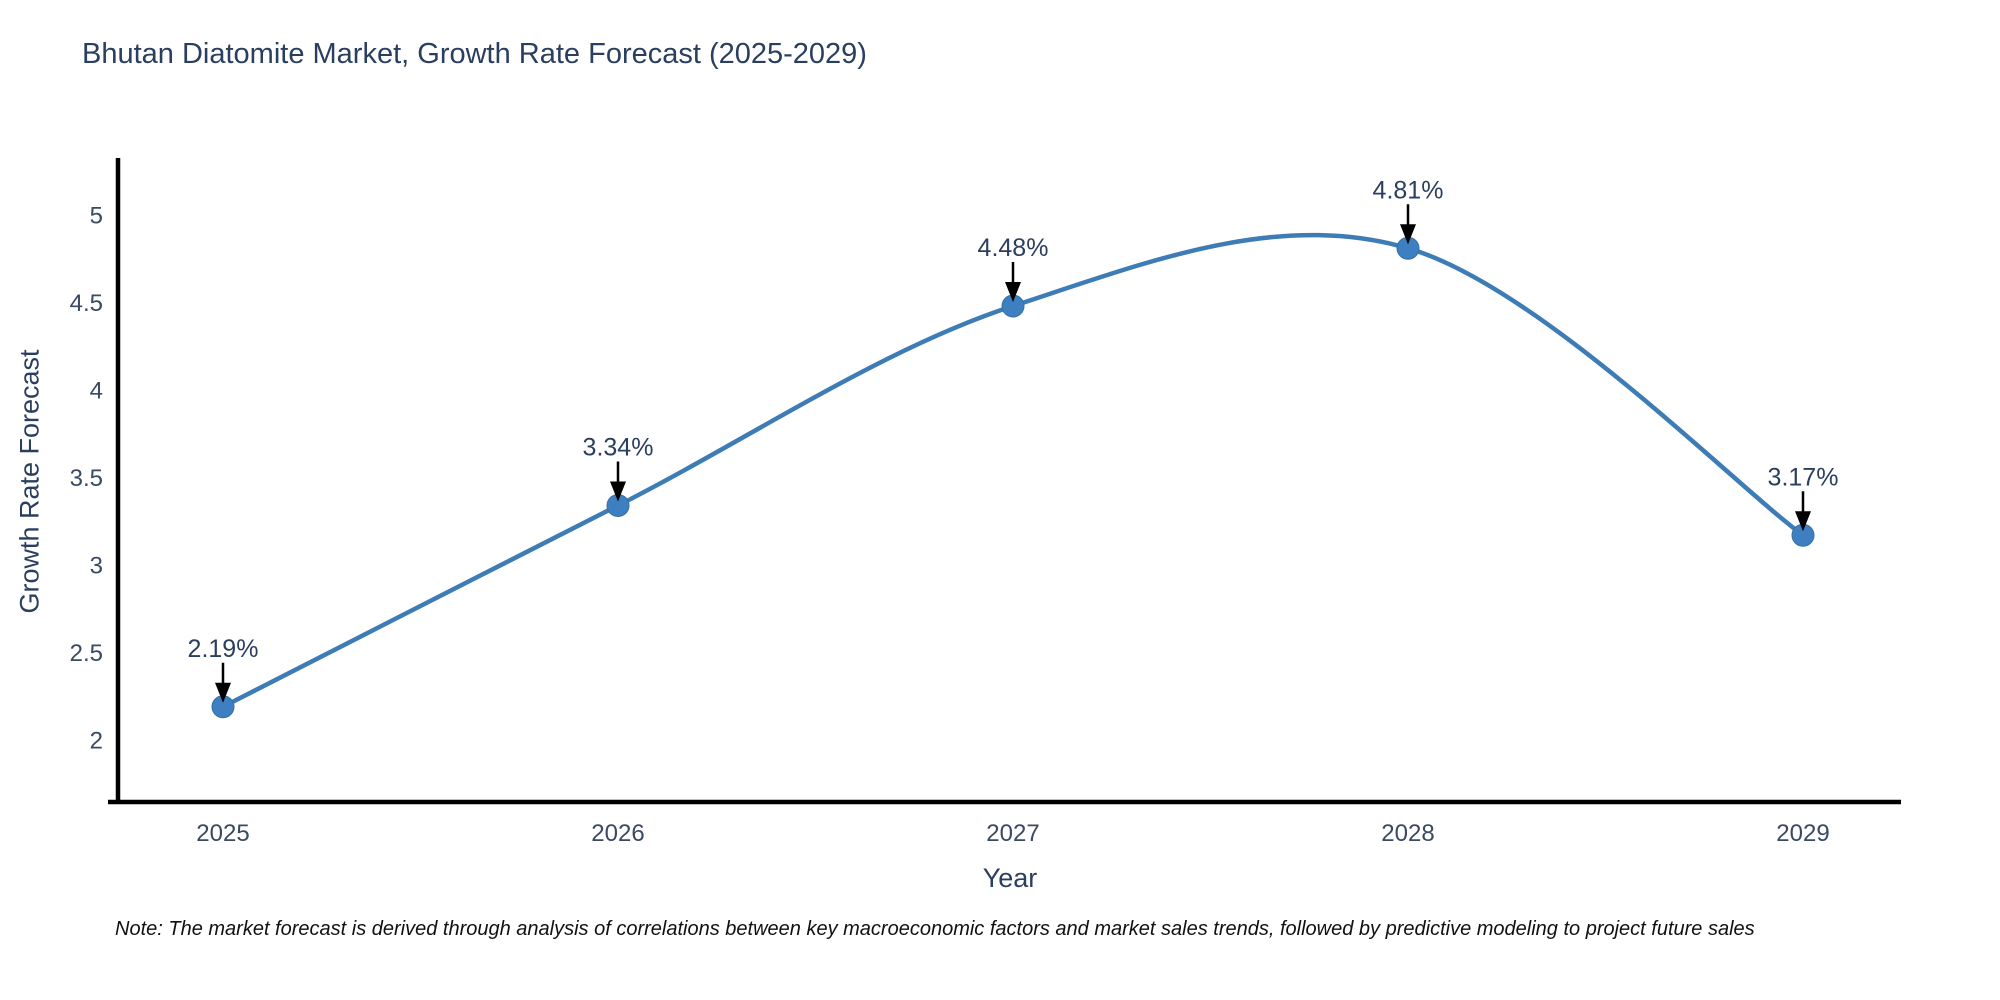 This screenshot has width=2000, height=1000. What do you see at coordinates (618, 448) in the screenshot?
I see `point-annotation: 3.34%` at bounding box center [618, 448].